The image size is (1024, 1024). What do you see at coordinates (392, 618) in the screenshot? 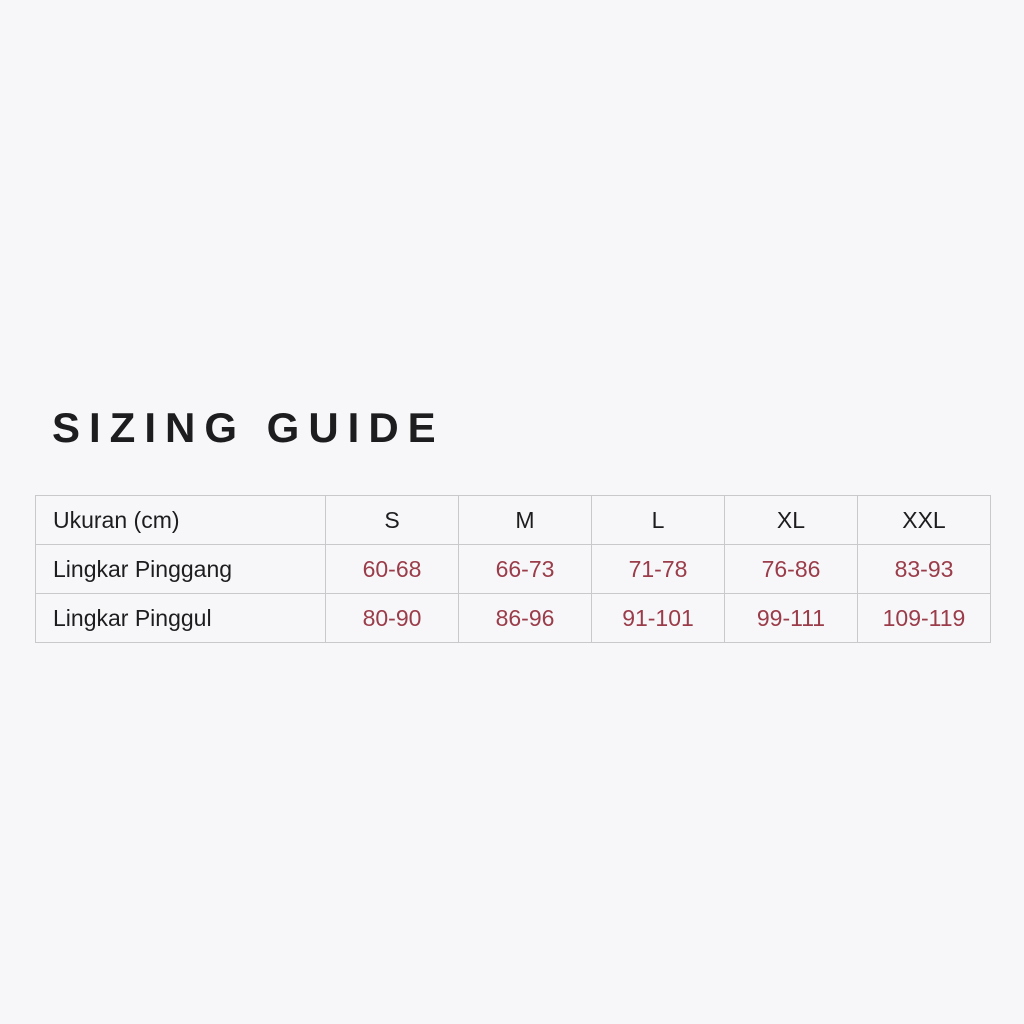
I see `table-cell: 80-90` at bounding box center [392, 618].